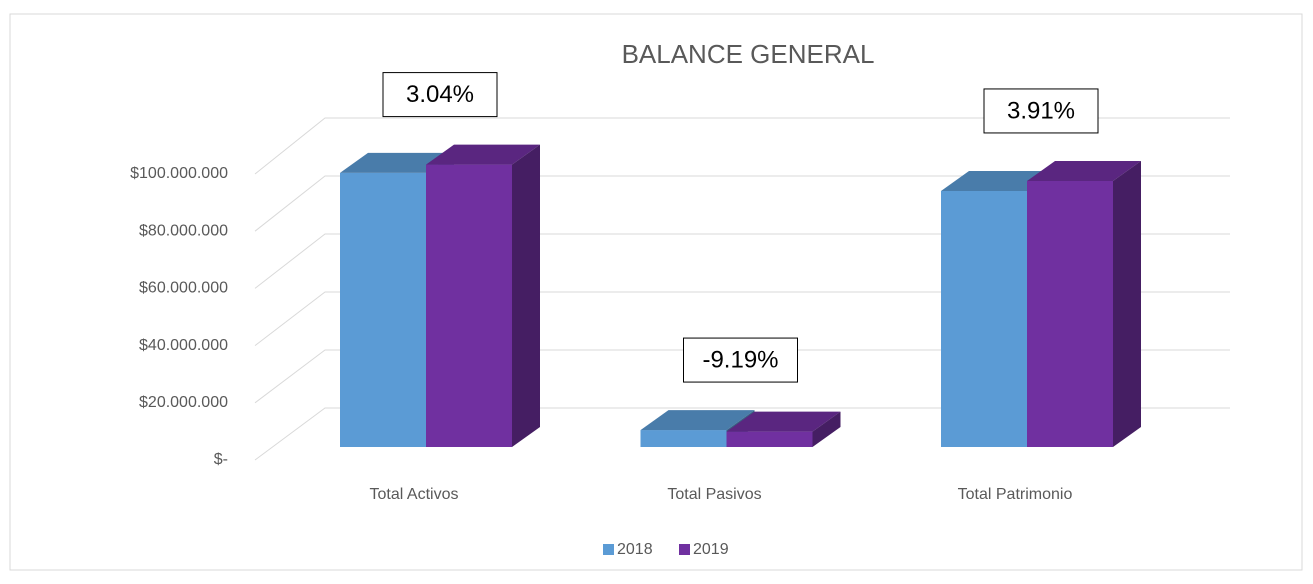  I want to click on annotation: -9.19%, so click(740, 359).